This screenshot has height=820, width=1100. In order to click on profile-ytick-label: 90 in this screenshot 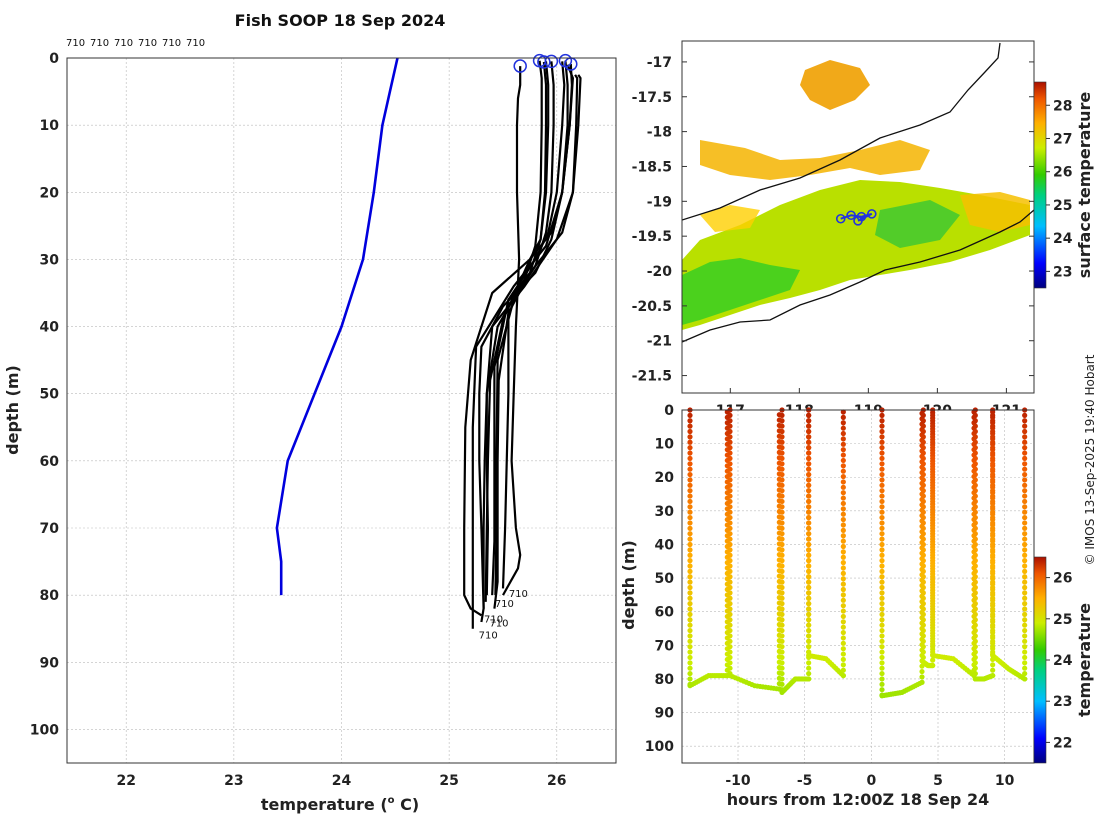, I will do `click(50, 663)`.